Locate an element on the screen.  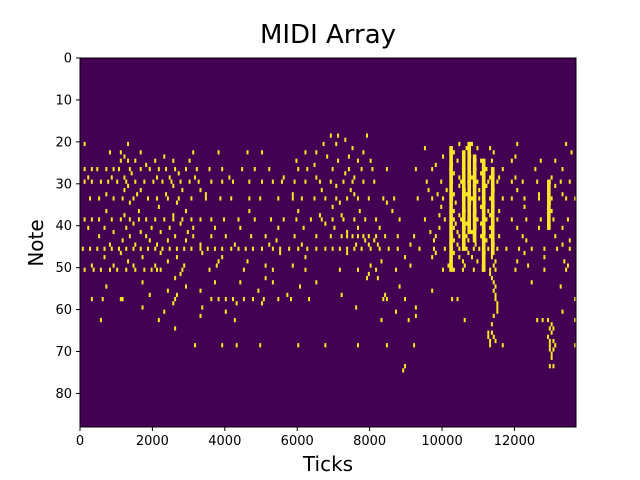
x-tick-label: 10000 is located at coordinates (441, 441).